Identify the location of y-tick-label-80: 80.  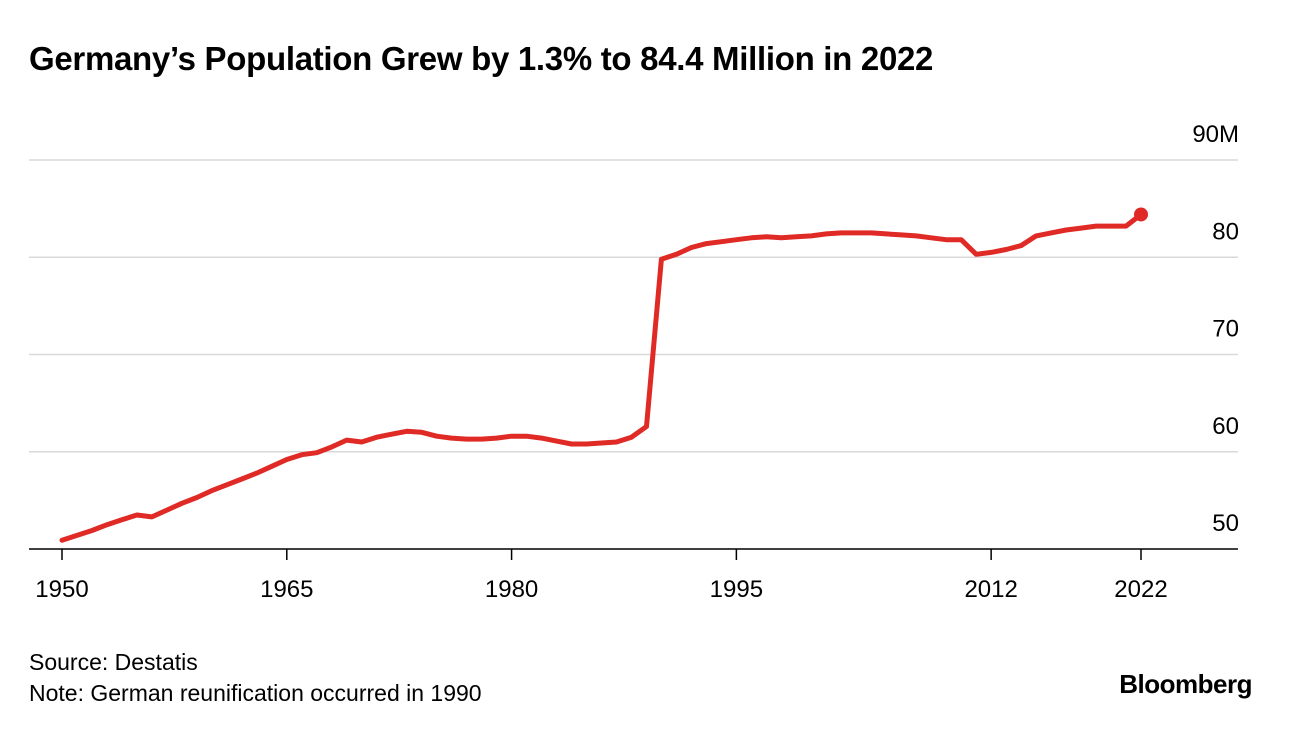
(1225, 231).